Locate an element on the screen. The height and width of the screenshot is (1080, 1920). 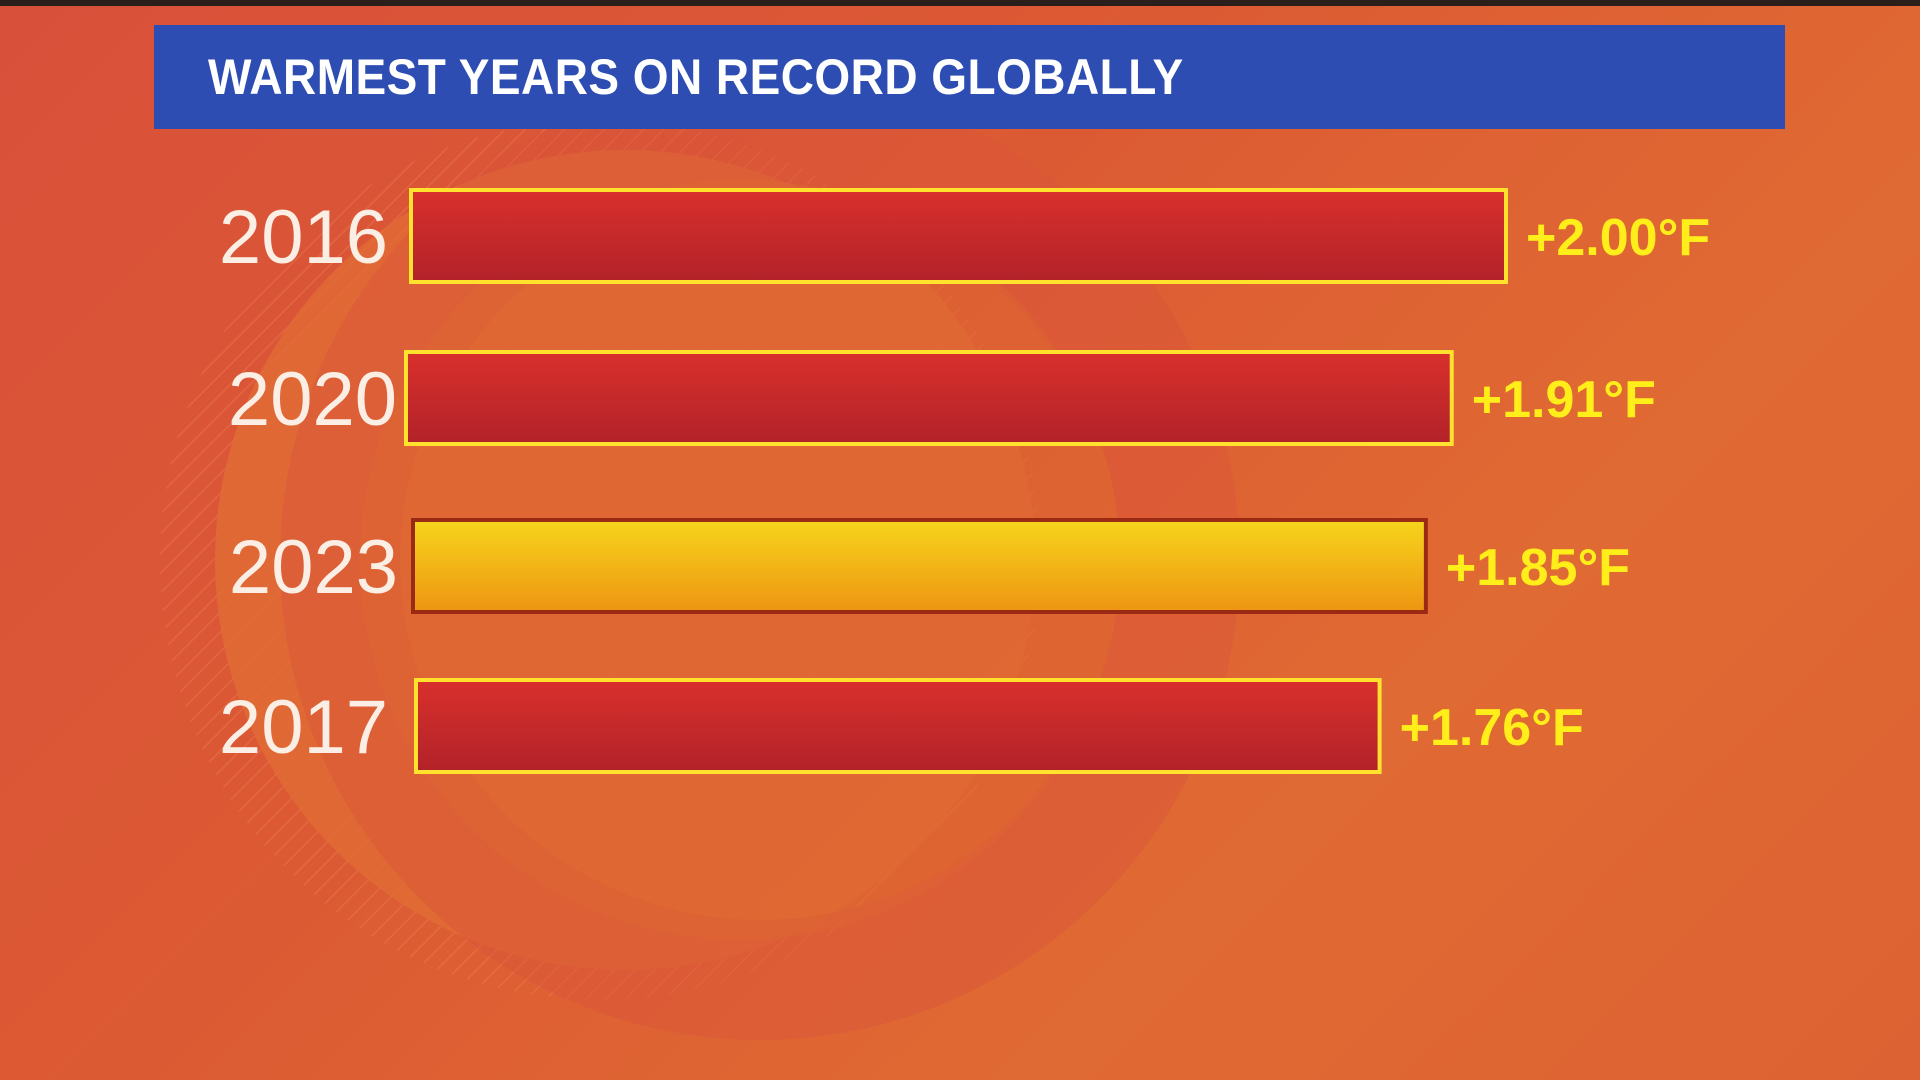
year-label-2016: 2016 is located at coordinates (303, 237).